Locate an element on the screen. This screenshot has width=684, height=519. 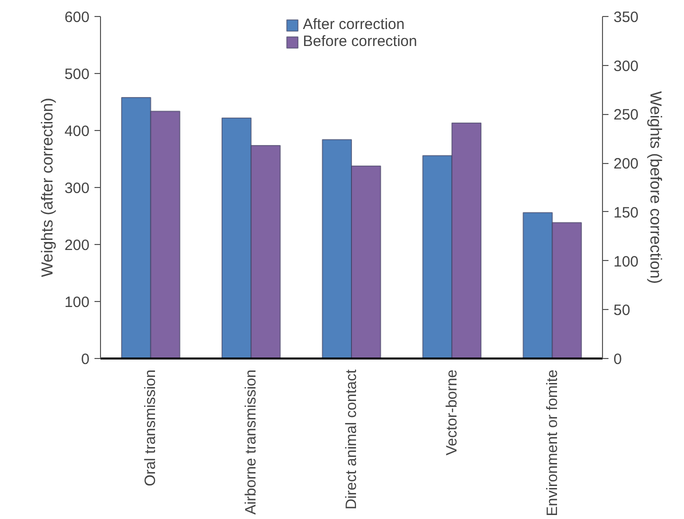
x-tick-label: Direct animal contact is located at coordinates (351, 439).